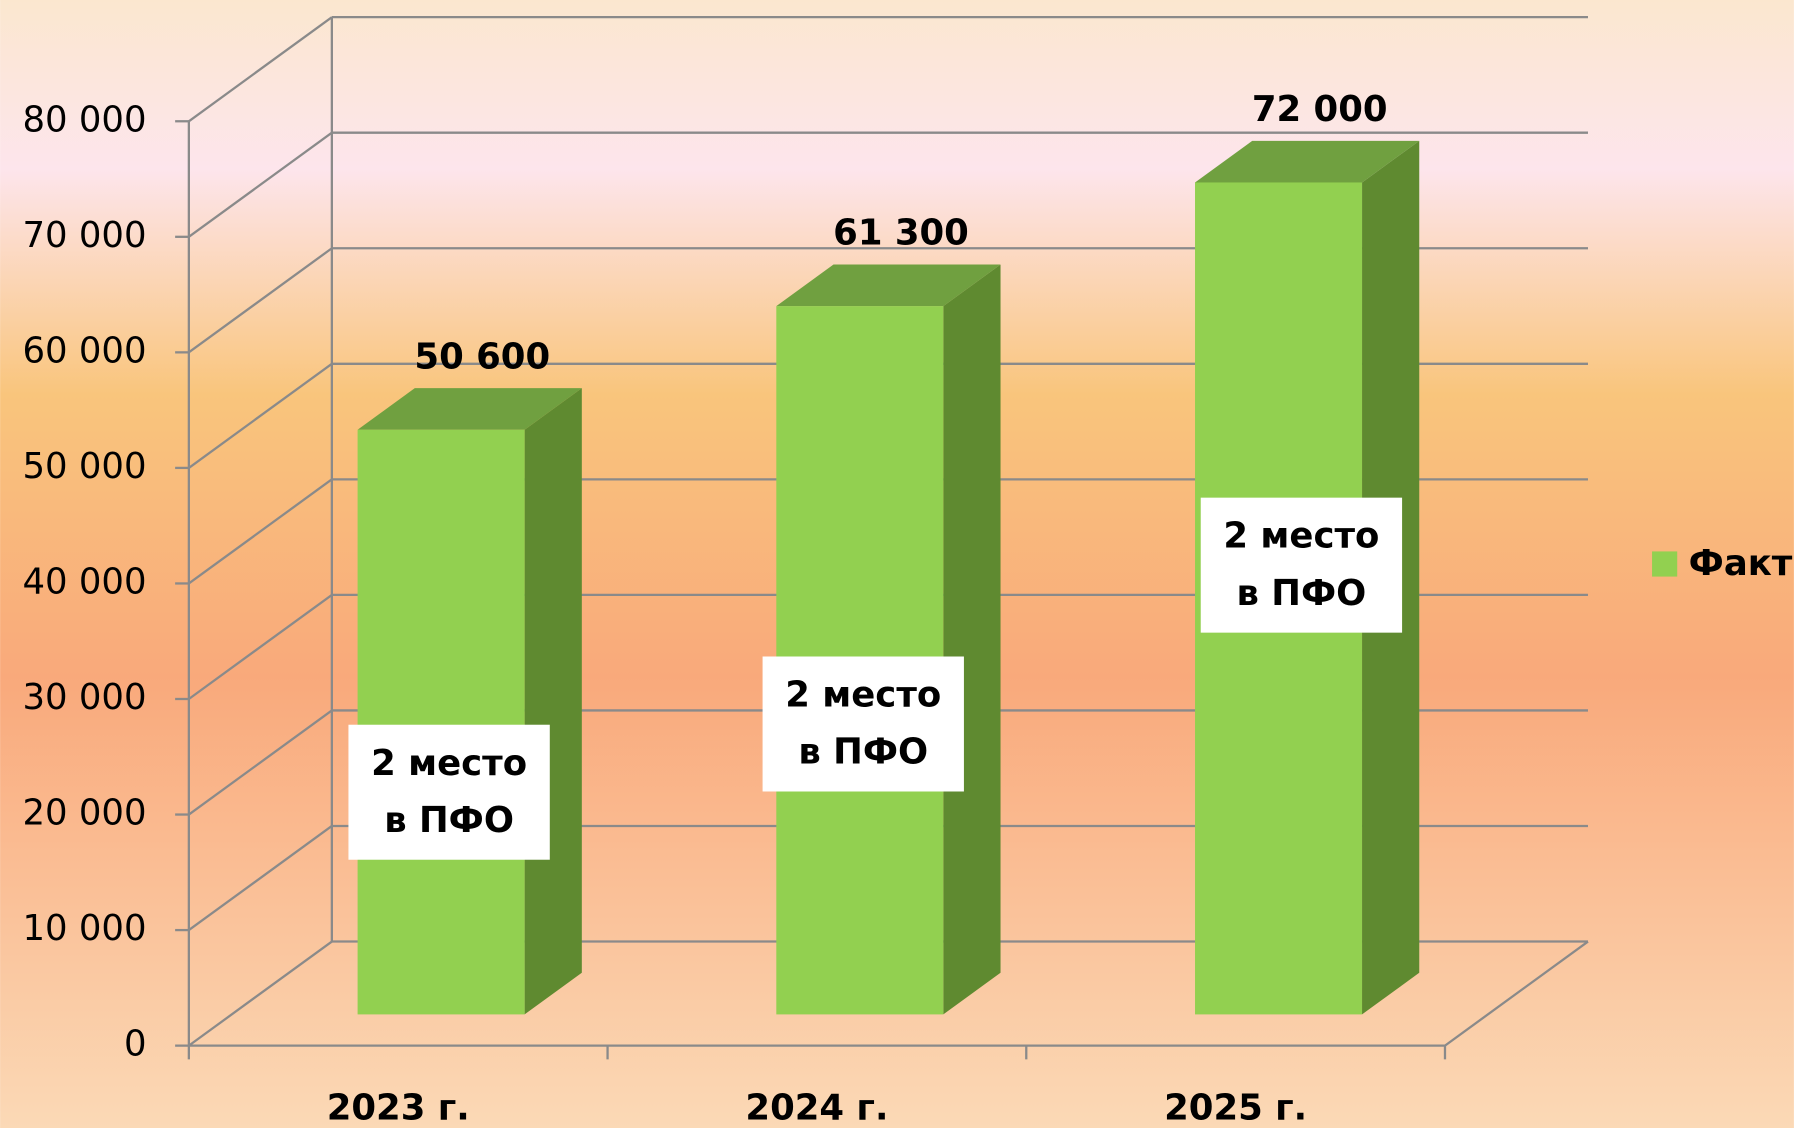 The width and height of the screenshot is (1794, 1128). Describe the element at coordinates (84, 119) in the screenshot. I see `y-tick-label: 80 000` at that location.